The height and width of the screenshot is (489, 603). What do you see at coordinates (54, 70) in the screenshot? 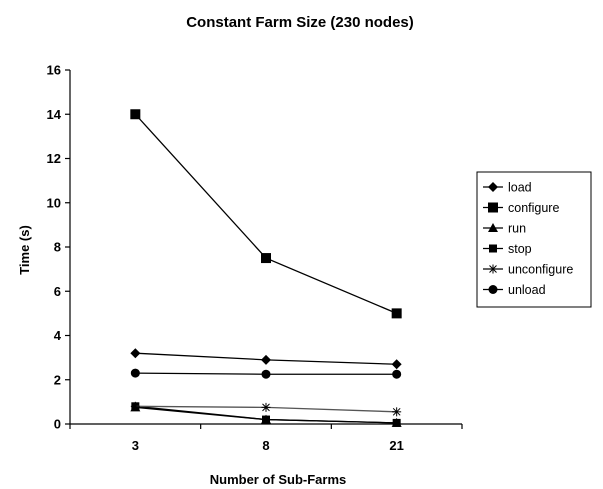
I see `y-tick-label: 16` at bounding box center [54, 70].